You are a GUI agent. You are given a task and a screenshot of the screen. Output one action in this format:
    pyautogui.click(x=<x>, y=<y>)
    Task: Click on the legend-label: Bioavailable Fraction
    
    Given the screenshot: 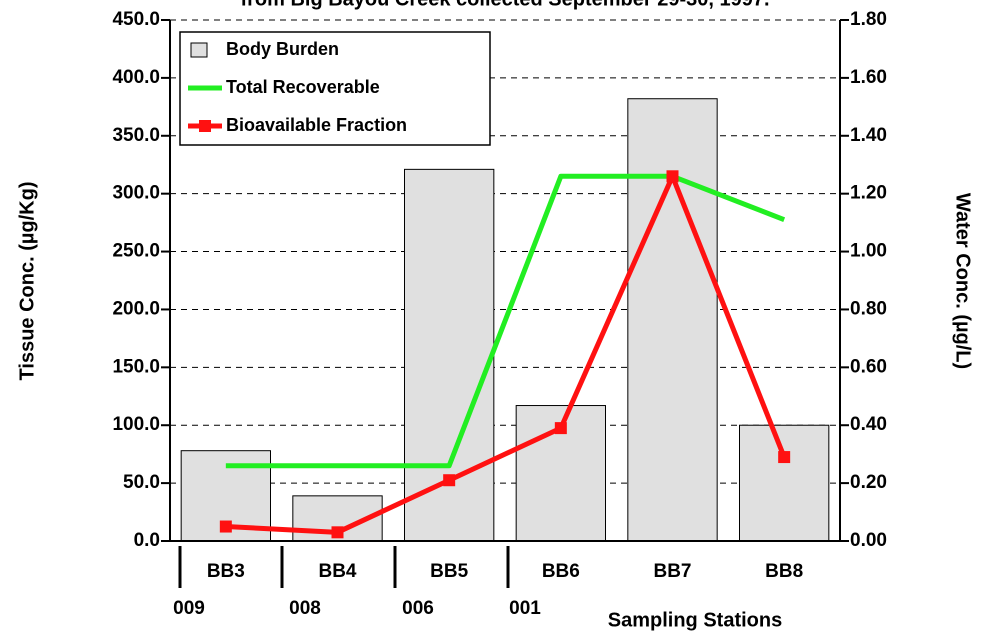 What is the action you would take?
    pyautogui.click(x=316, y=125)
    